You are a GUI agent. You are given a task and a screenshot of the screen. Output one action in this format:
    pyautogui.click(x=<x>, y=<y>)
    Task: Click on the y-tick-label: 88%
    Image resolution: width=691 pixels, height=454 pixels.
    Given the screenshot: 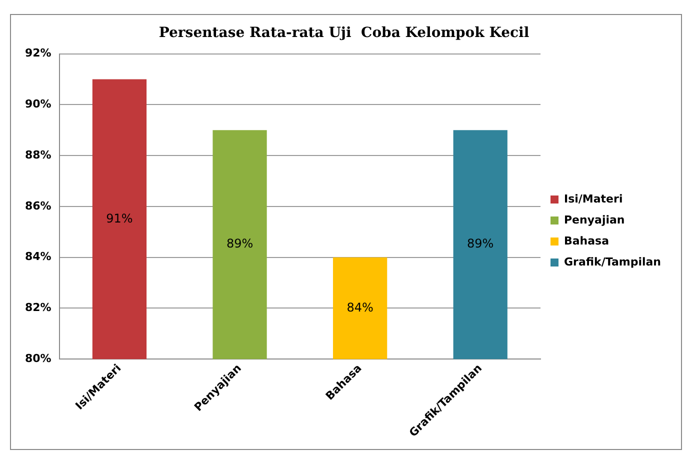 What is the action you would take?
    pyautogui.click(x=38, y=155)
    